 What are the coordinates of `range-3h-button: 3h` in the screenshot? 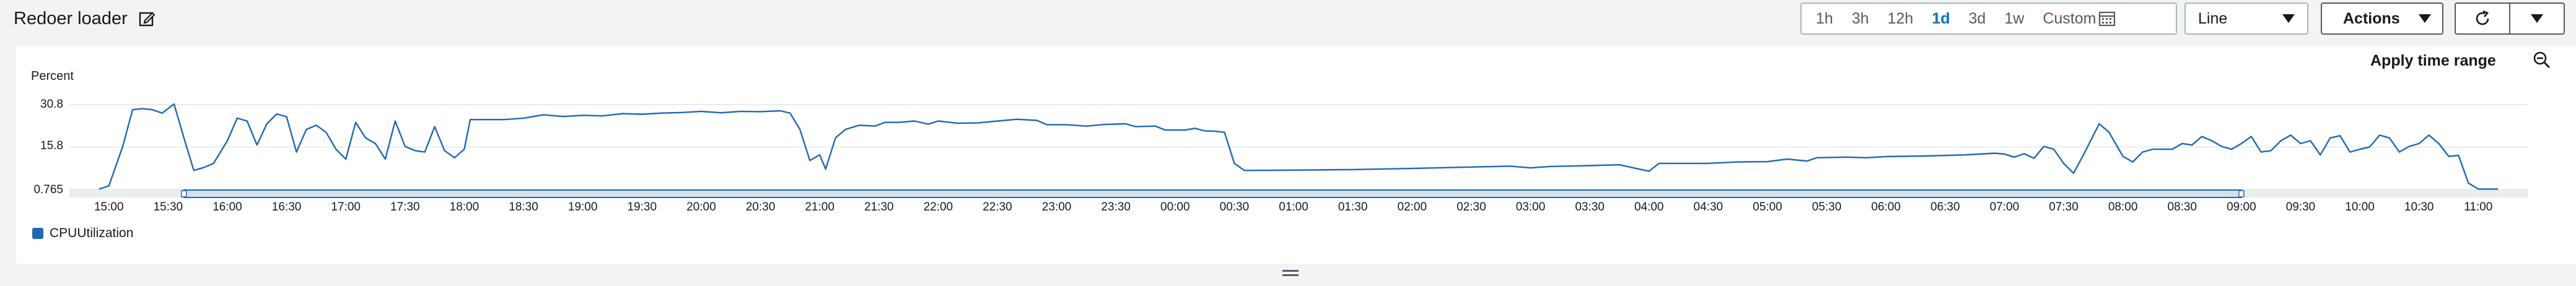 It's located at (1860, 18).